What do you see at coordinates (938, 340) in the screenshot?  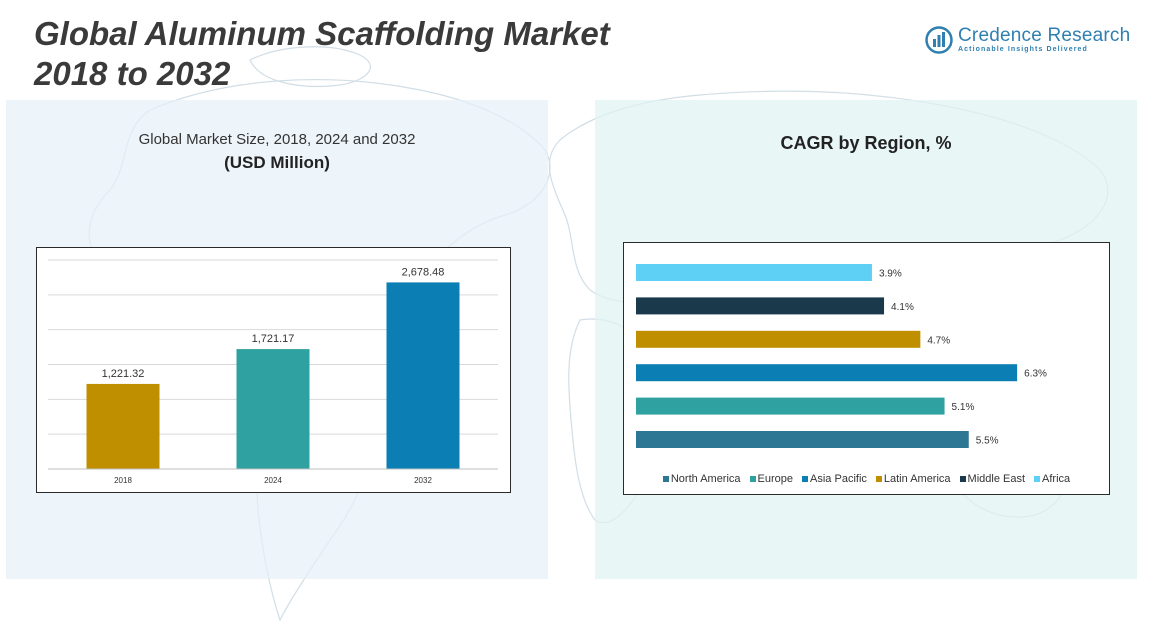 I see `data-label-latin-america: 4.7%` at bounding box center [938, 340].